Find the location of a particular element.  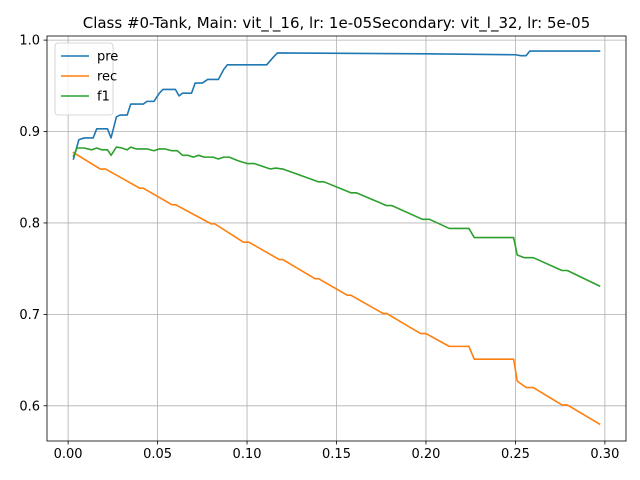

x-tick-label: 0.15 is located at coordinates (336, 454).